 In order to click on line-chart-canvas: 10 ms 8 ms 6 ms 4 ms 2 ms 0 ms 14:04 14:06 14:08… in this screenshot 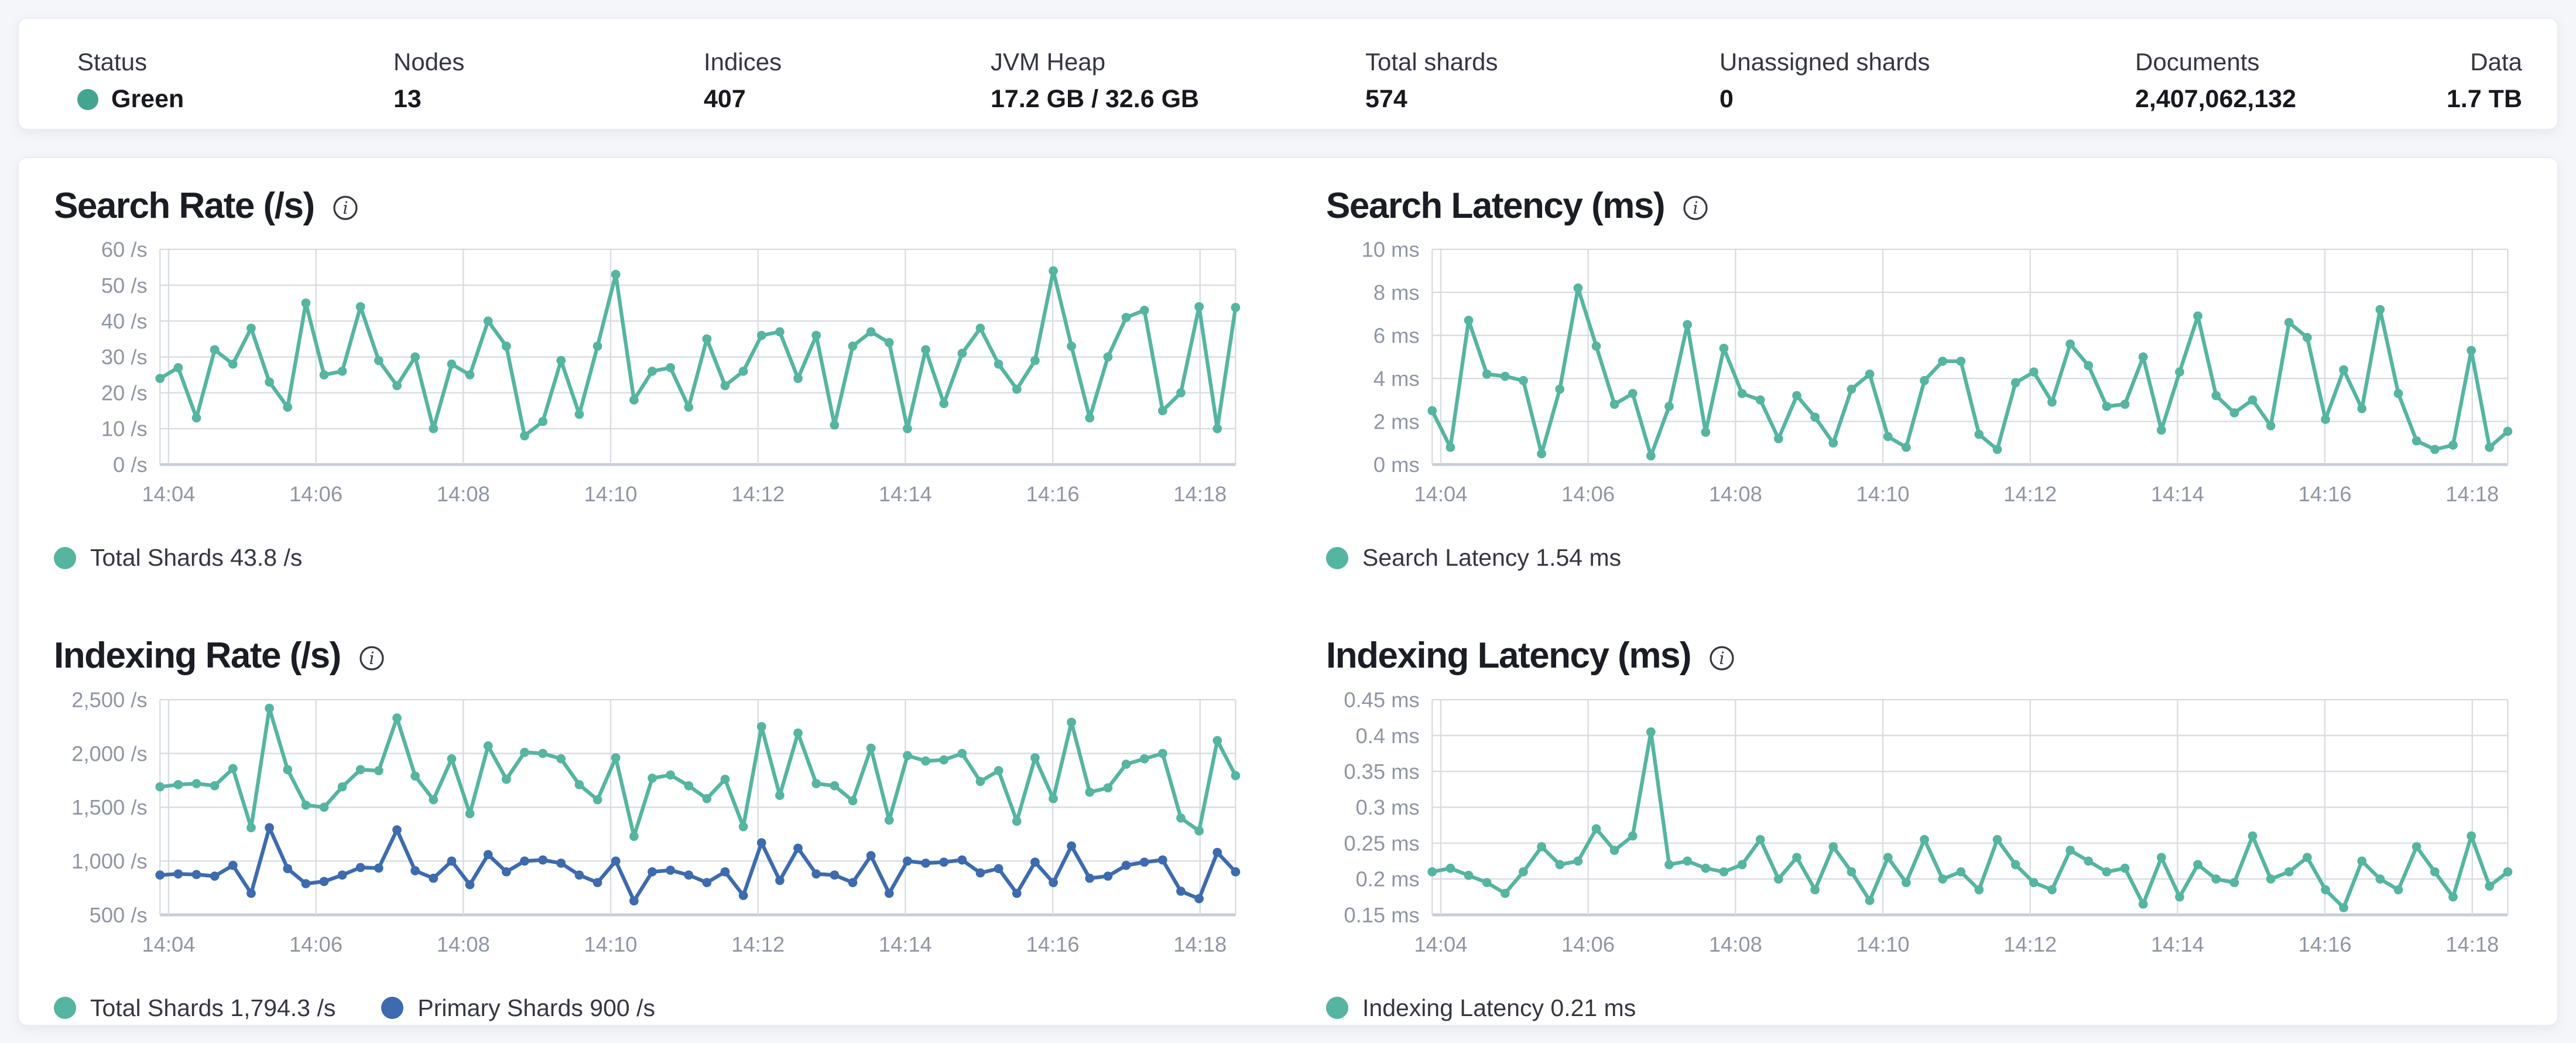, I will do `click(1915, 385)`.